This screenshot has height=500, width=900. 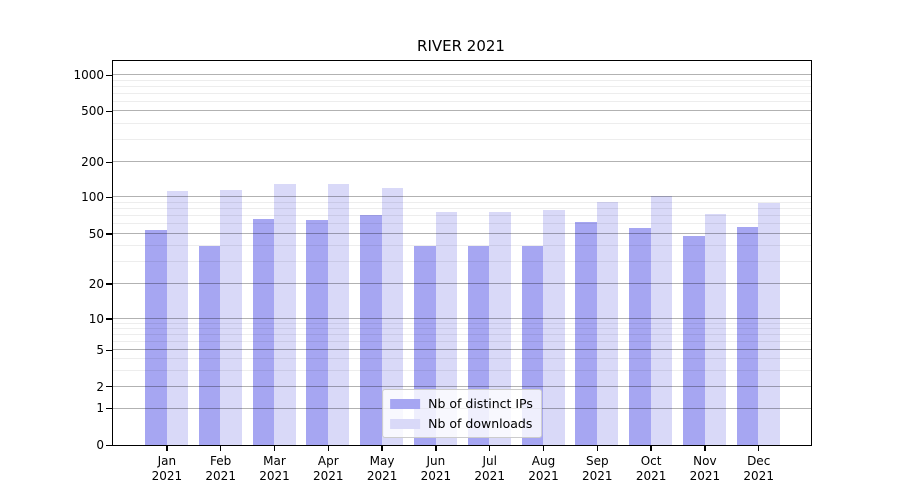 What do you see at coordinates (92, 197) in the screenshot?
I see `y-tick-label-100: 100` at bounding box center [92, 197].